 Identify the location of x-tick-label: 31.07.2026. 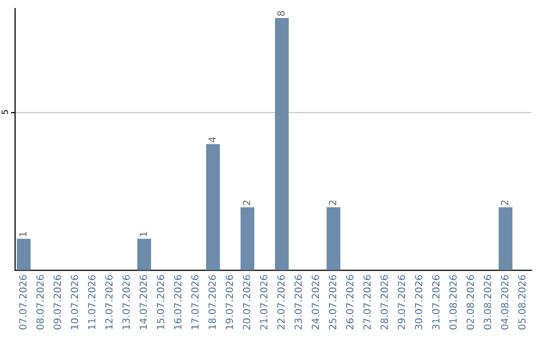
(436, 302).